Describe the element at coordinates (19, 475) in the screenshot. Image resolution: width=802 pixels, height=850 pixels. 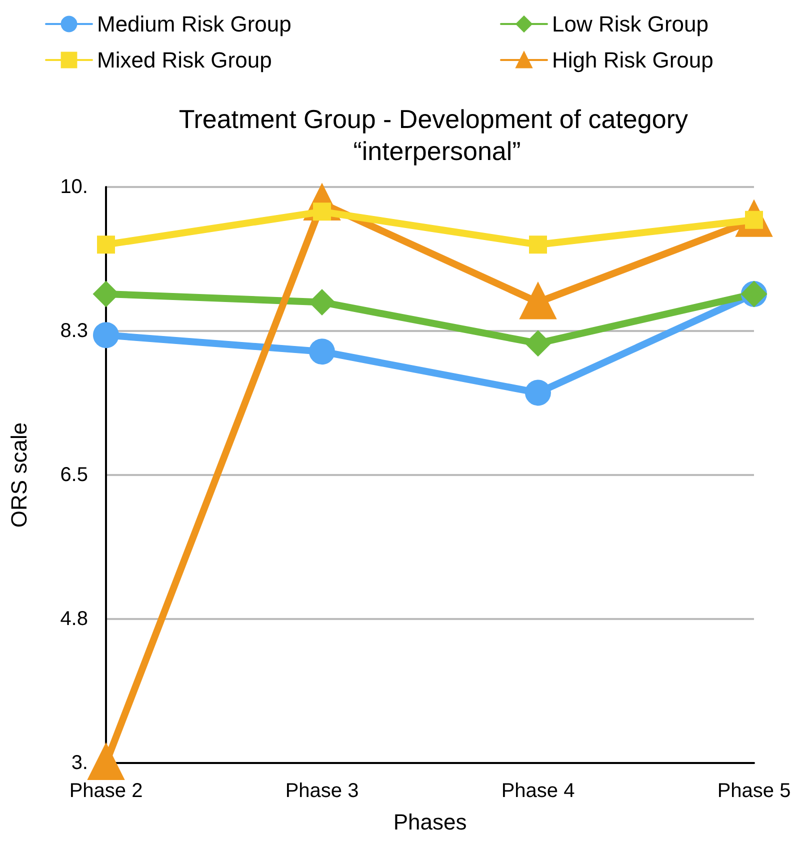
I see `y-axis-title: ORS scale` at that location.